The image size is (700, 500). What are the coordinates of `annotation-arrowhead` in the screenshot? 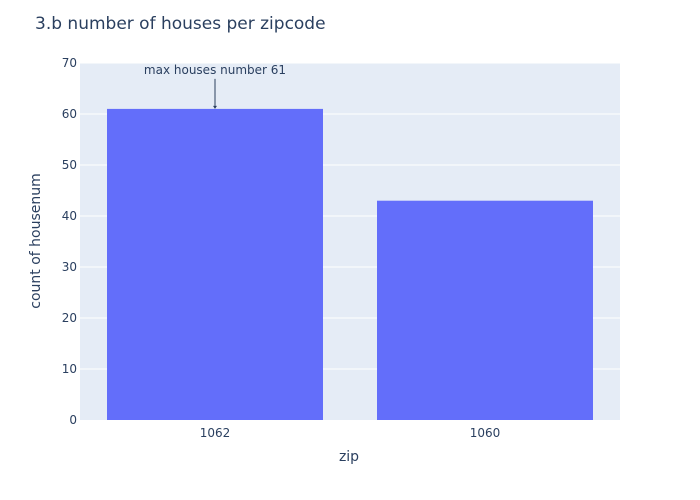 It's located at (215, 107).